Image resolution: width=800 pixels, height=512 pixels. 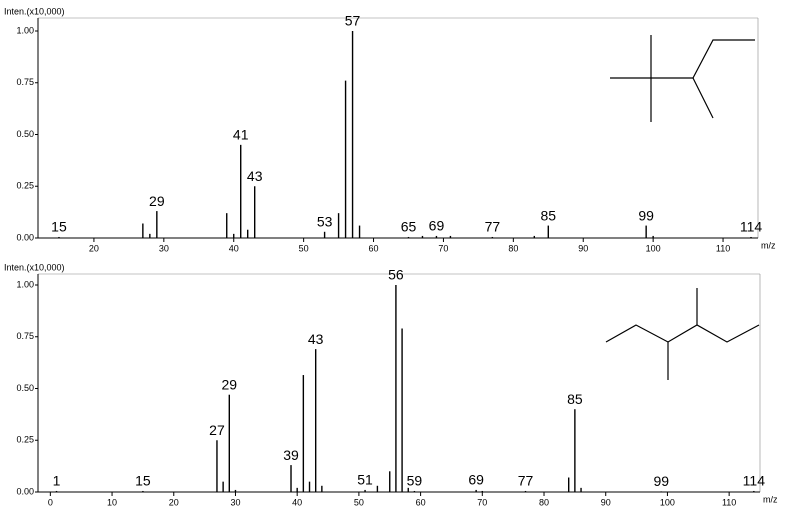 I want to click on peak-label: 59, so click(x=415, y=481).